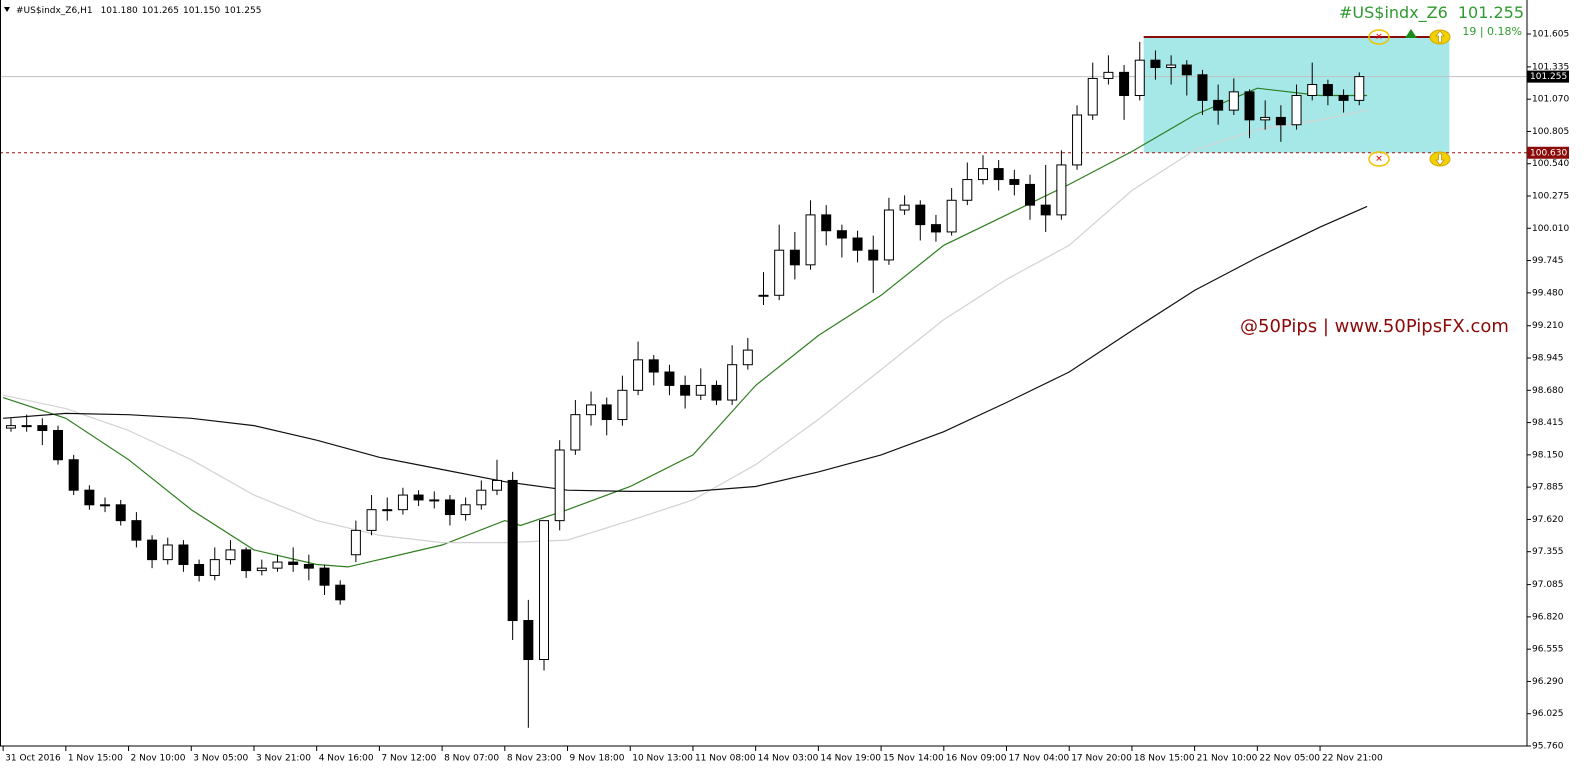 The image size is (1596, 784). Describe the element at coordinates (1411, 33) in the screenshot. I see `up-triangle` at that location.